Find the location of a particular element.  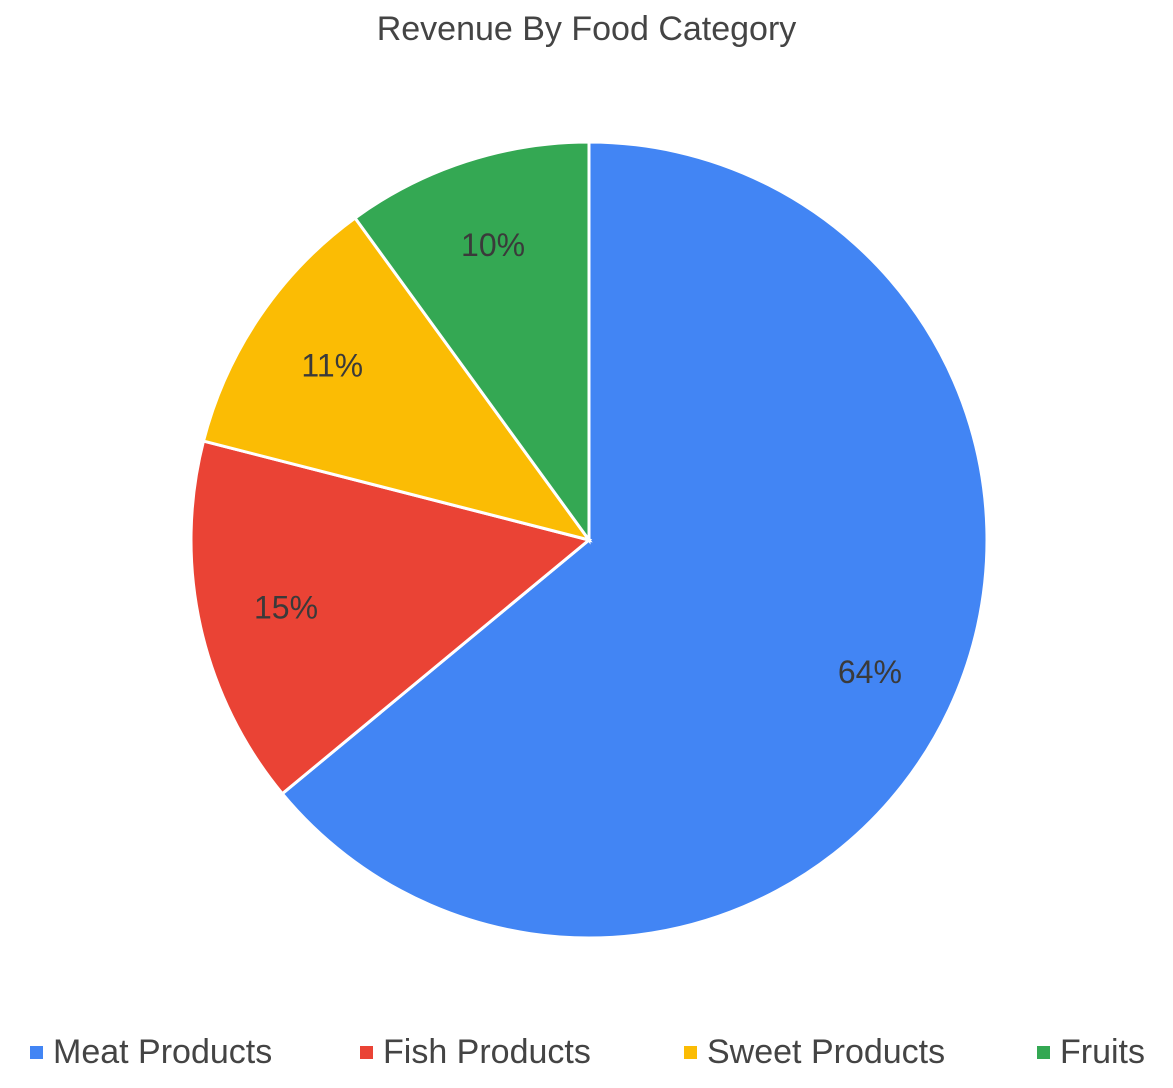

slice-label-fruits: 10% is located at coordinates (493, 245).